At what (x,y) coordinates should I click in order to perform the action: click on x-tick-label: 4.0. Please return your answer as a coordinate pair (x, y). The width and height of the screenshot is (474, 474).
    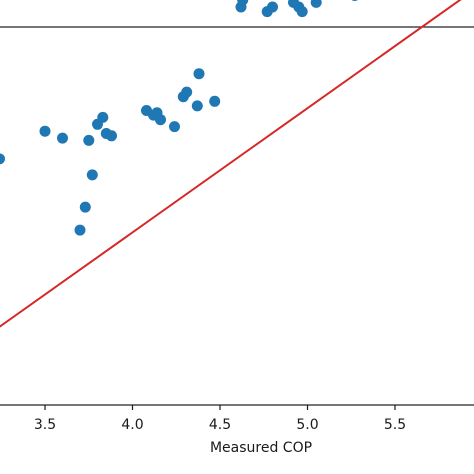
    Looking at the image, I should click on (132, 425).